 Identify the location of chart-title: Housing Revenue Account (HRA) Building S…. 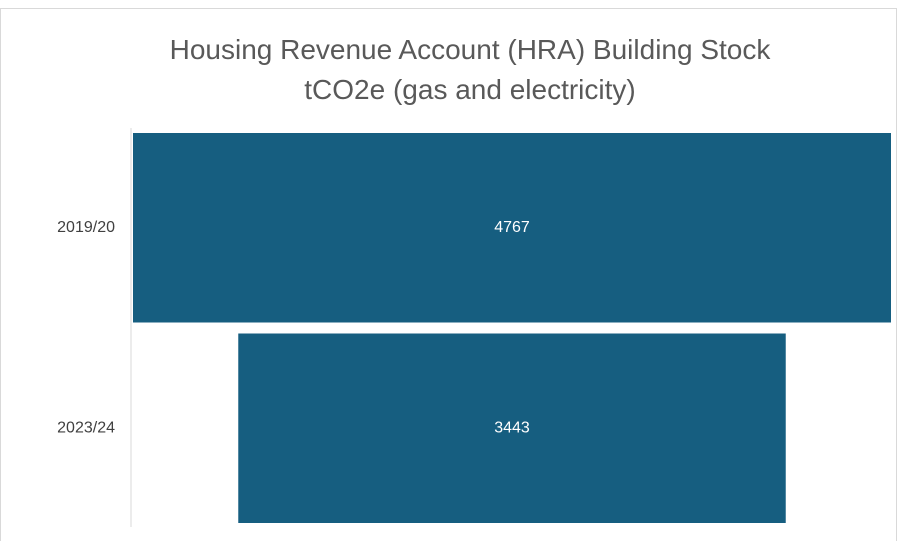
(470, 69).